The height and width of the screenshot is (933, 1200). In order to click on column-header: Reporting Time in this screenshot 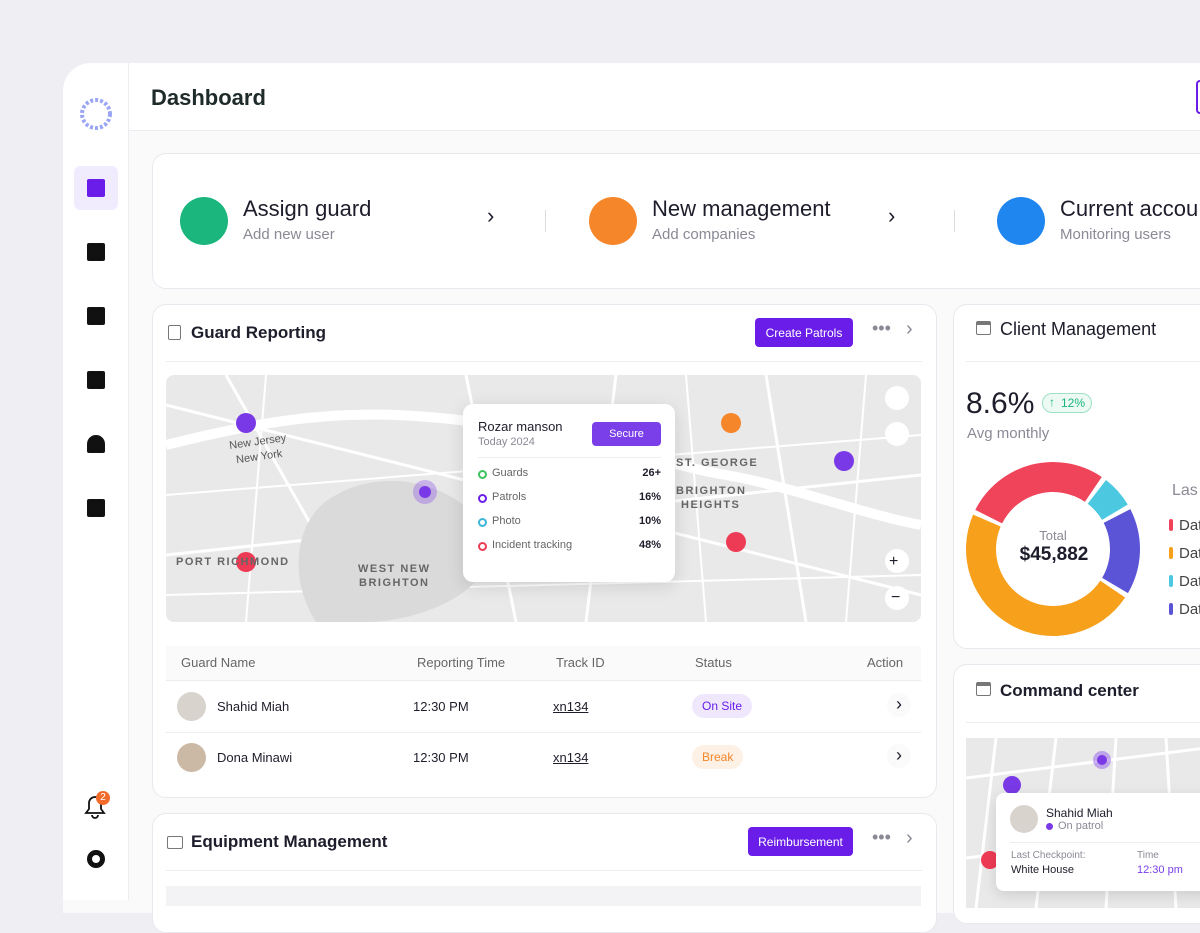, I will do `click(461, 662)`.